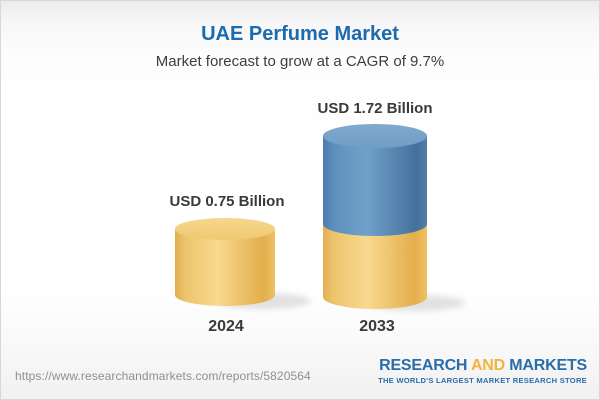 The width and height of the screenshot is (600, 400). Describe the element at coordinates (375, 108) in the screenshot. I see `value-label-2033: USD 1.72 Billion` at that location.